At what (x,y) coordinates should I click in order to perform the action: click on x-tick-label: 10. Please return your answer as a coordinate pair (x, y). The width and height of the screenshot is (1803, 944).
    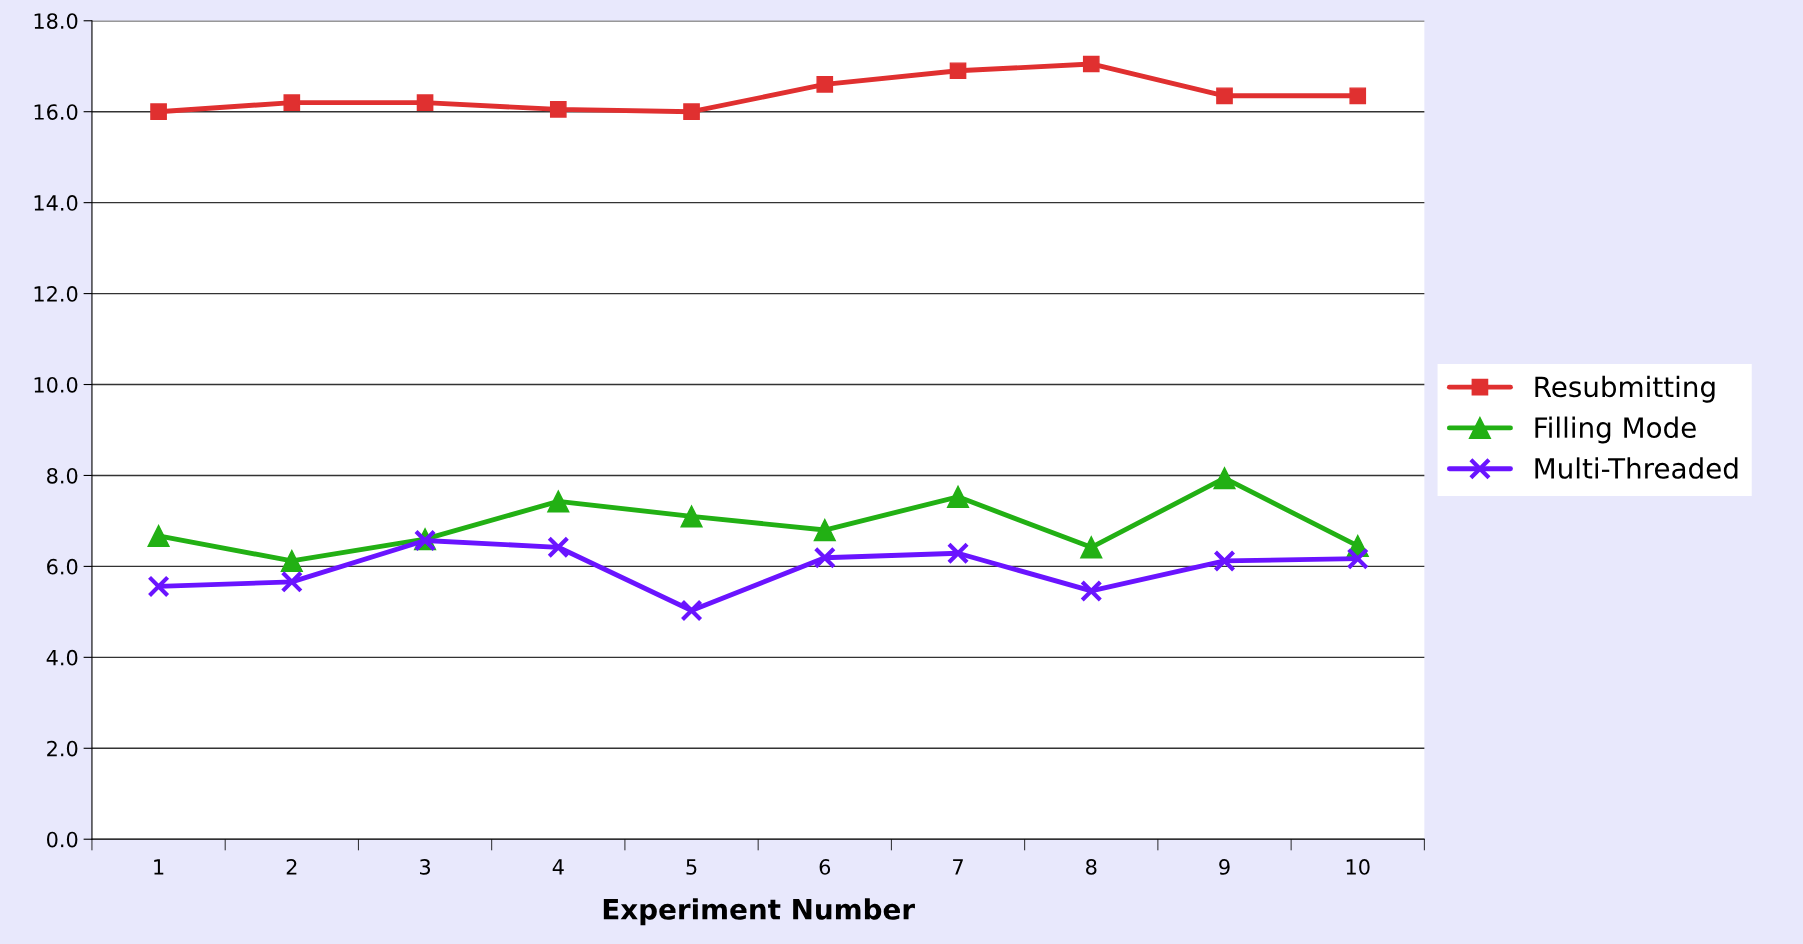
    Looking at the image, I should click on (1358, 867).